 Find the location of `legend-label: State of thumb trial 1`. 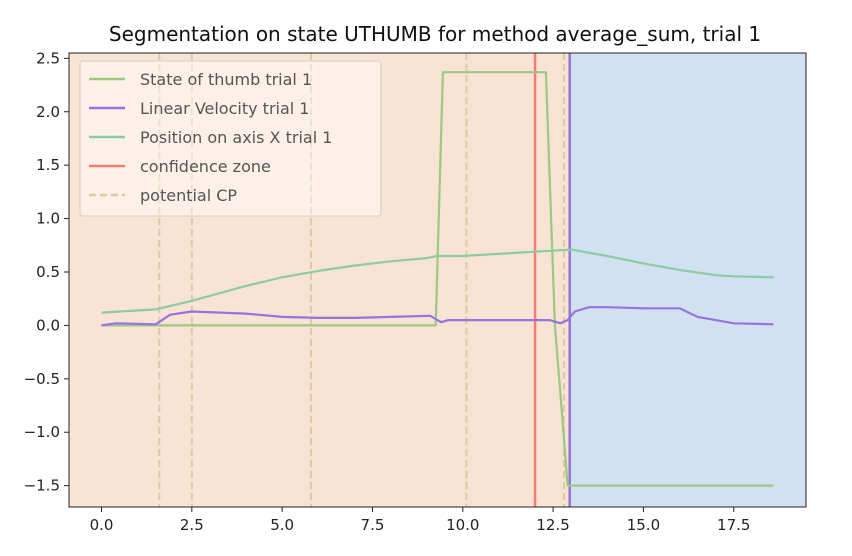

legend-label: State of thumb trial 1 is located at coordinates (226, 79).